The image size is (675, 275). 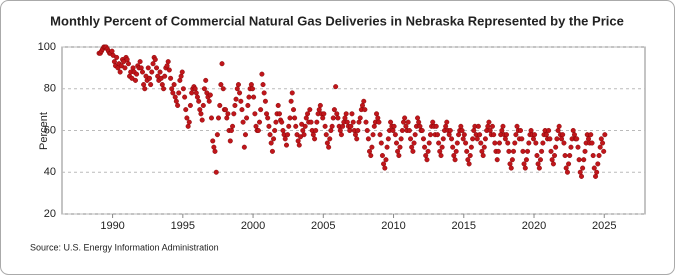 What do you see at coordinates (50, 172) in the screenshot?
I see `y-tick-label: 40` at bounding box center [50, 172].